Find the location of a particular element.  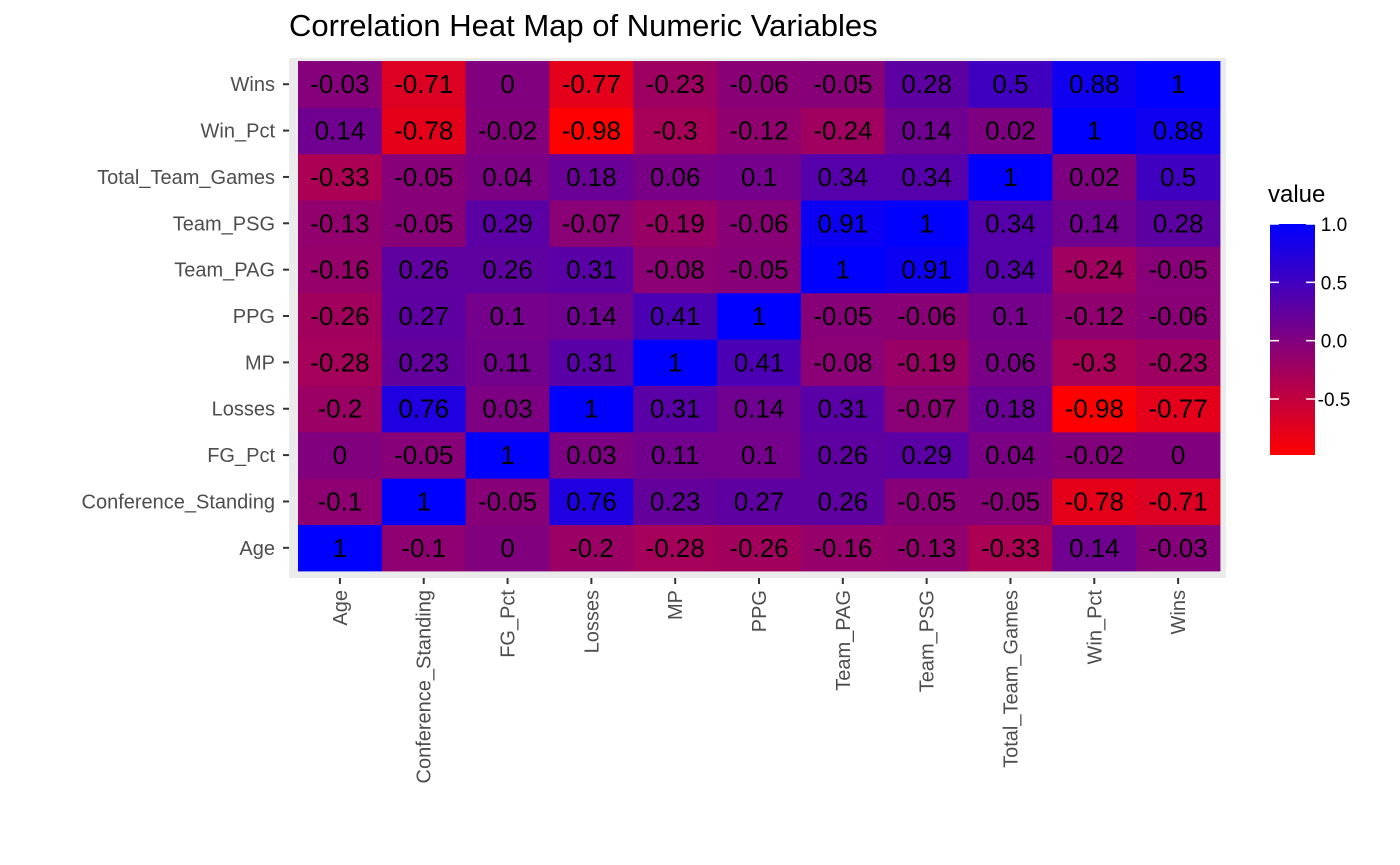

heatmap-cell-Team_PSG-Win_Pct is located at coordinates (1094, 223).